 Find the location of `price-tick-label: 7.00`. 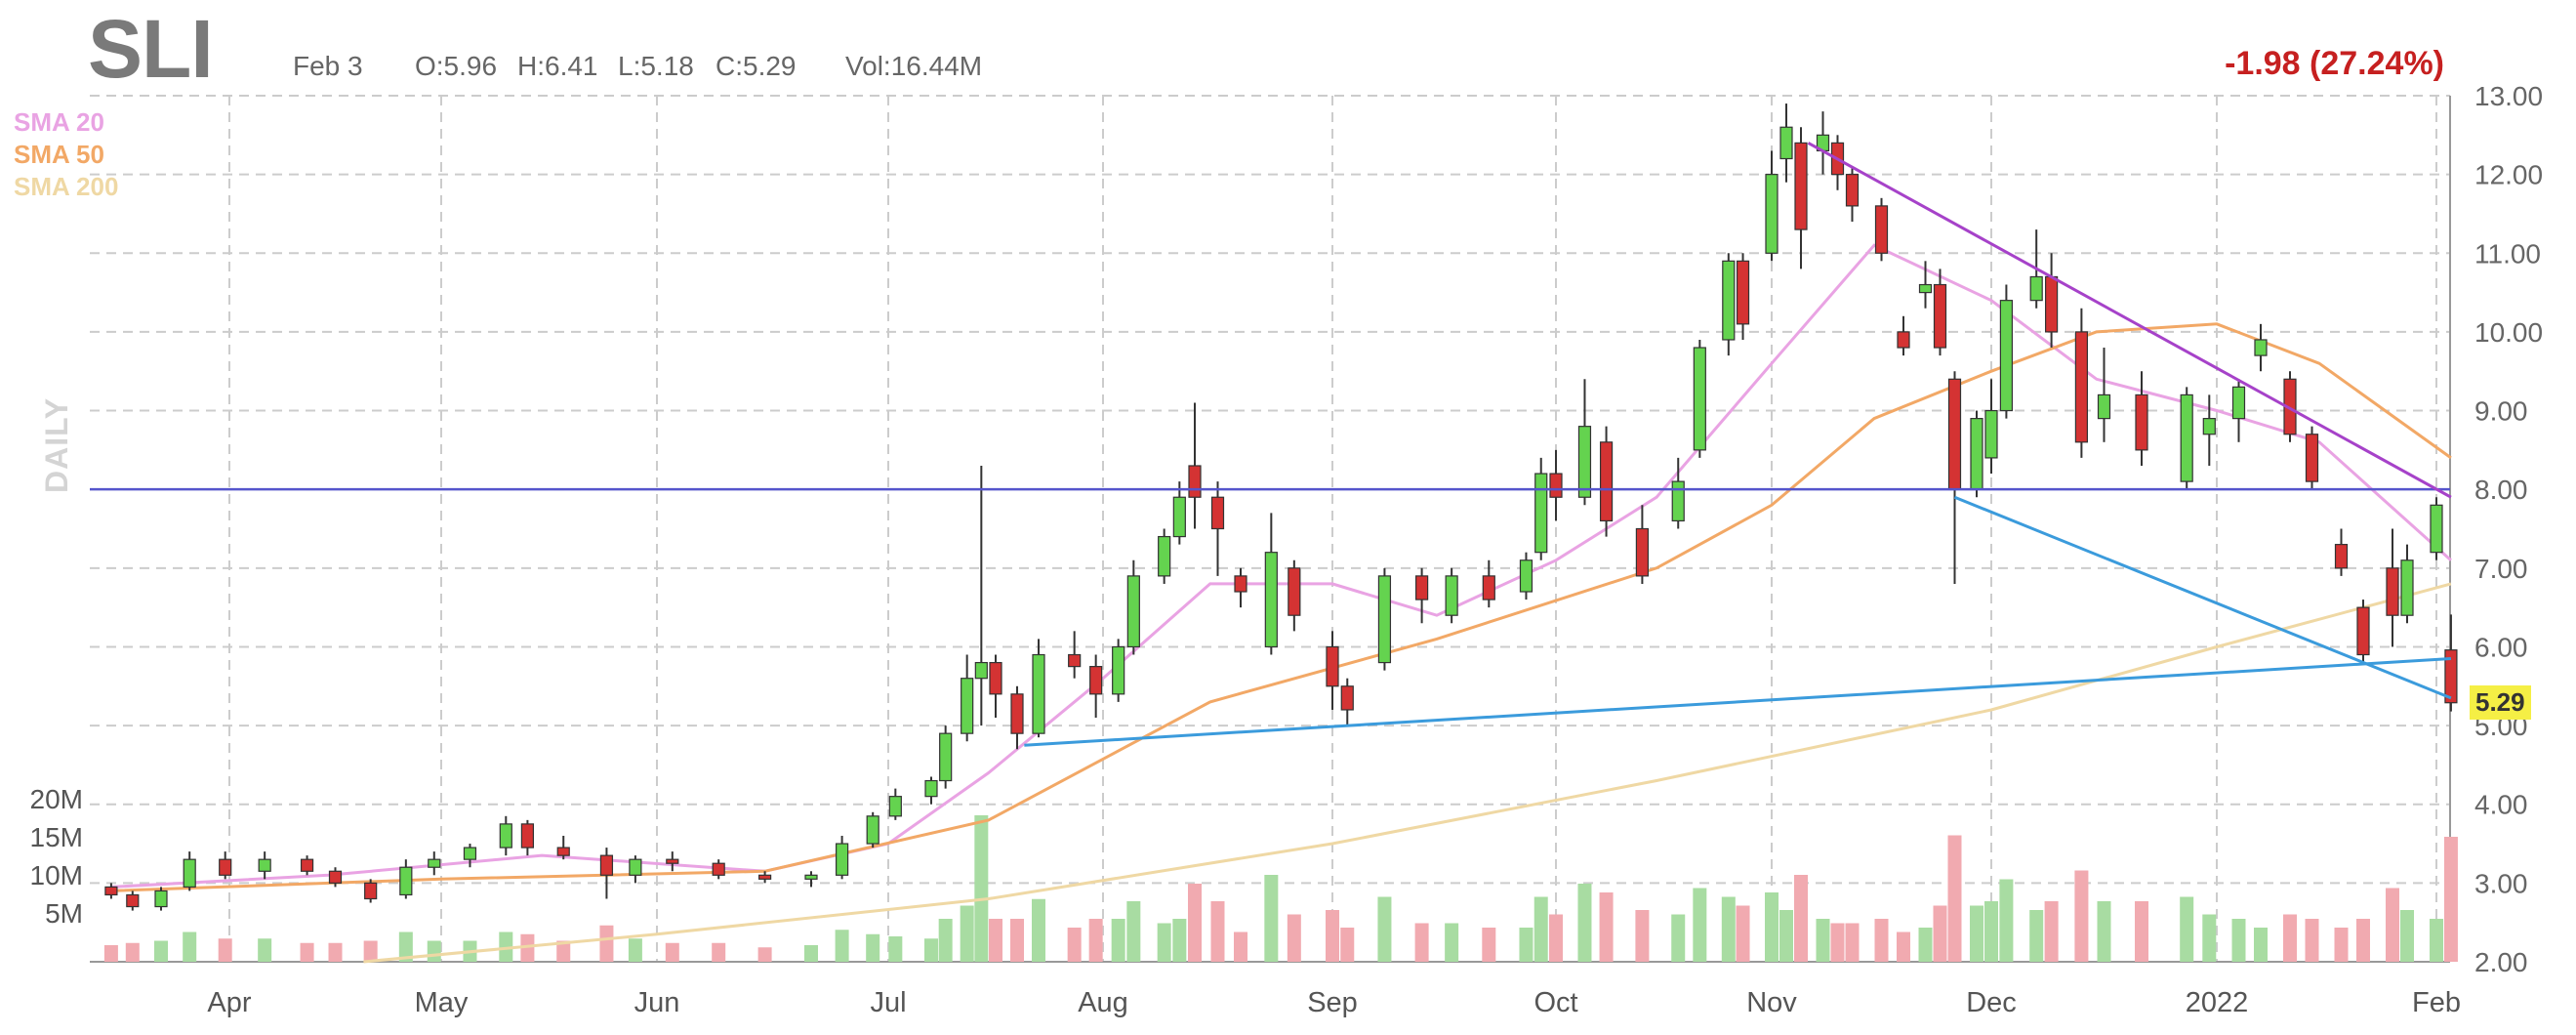

price-tick-label: 7.00 is located at coordinates (2501, 569).